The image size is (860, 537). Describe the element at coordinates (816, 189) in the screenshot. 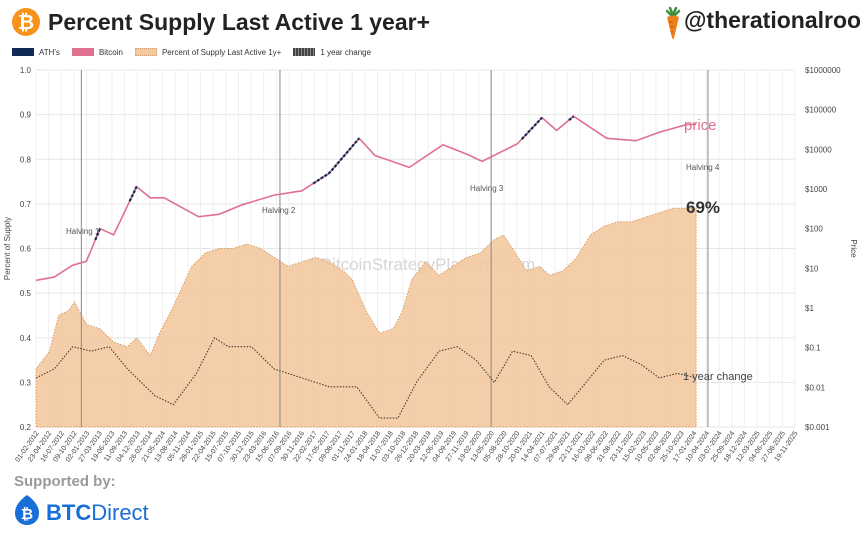

I see `y2-tick-label: $1000` at that location.